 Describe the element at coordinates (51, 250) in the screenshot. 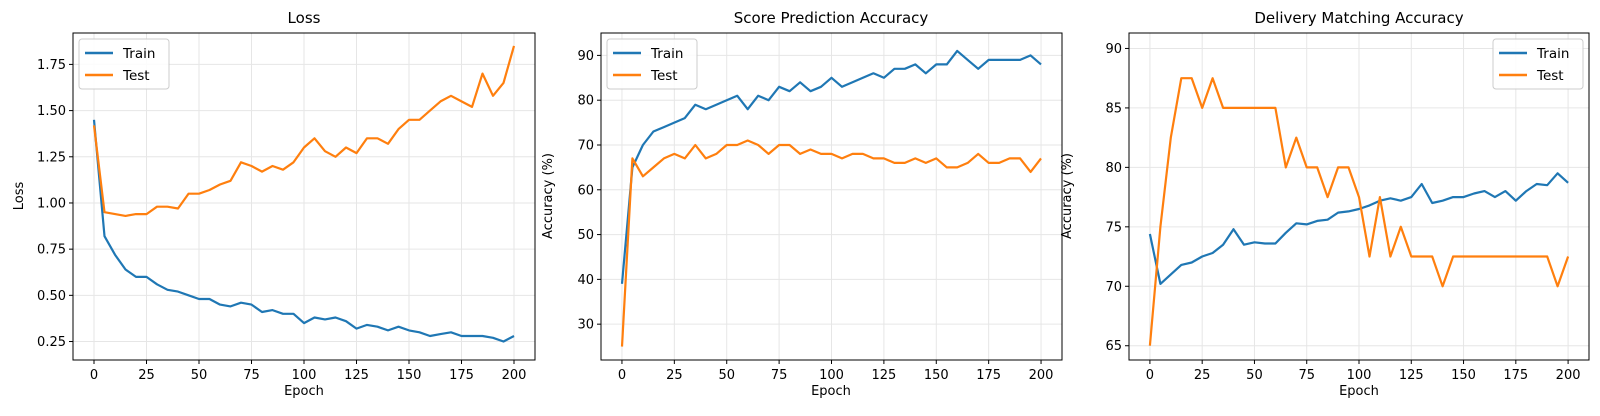

I see `y-tick-label: 0.75` at that location.